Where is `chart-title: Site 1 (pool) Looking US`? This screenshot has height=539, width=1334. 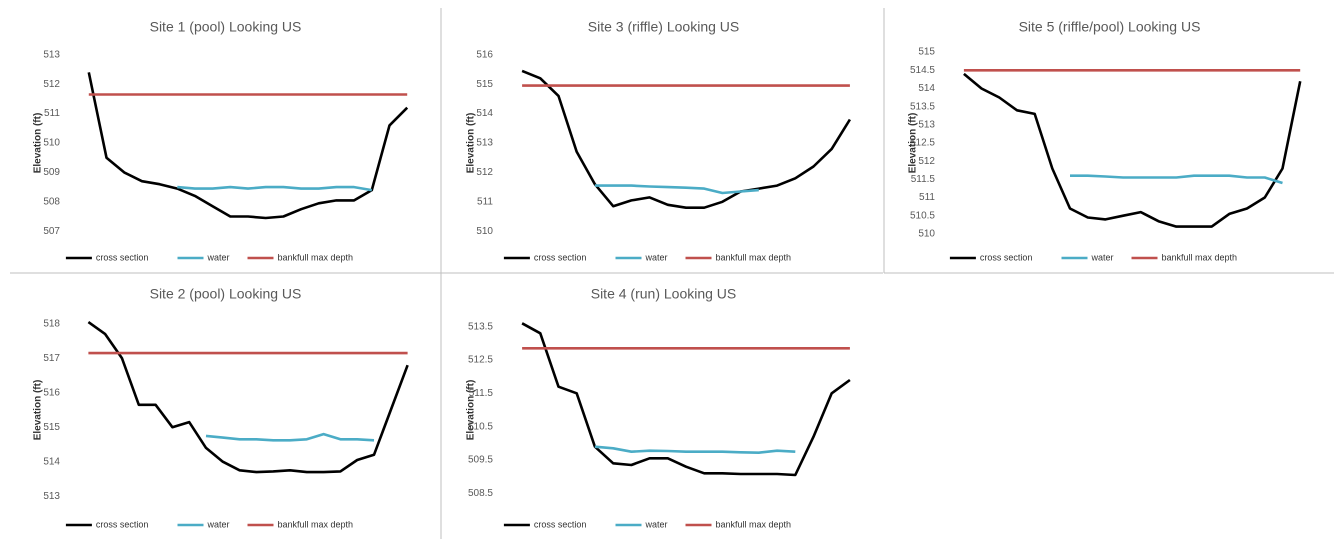 chart-title: Site 1 (pool) Looking US is located at coordinates (226, 27).